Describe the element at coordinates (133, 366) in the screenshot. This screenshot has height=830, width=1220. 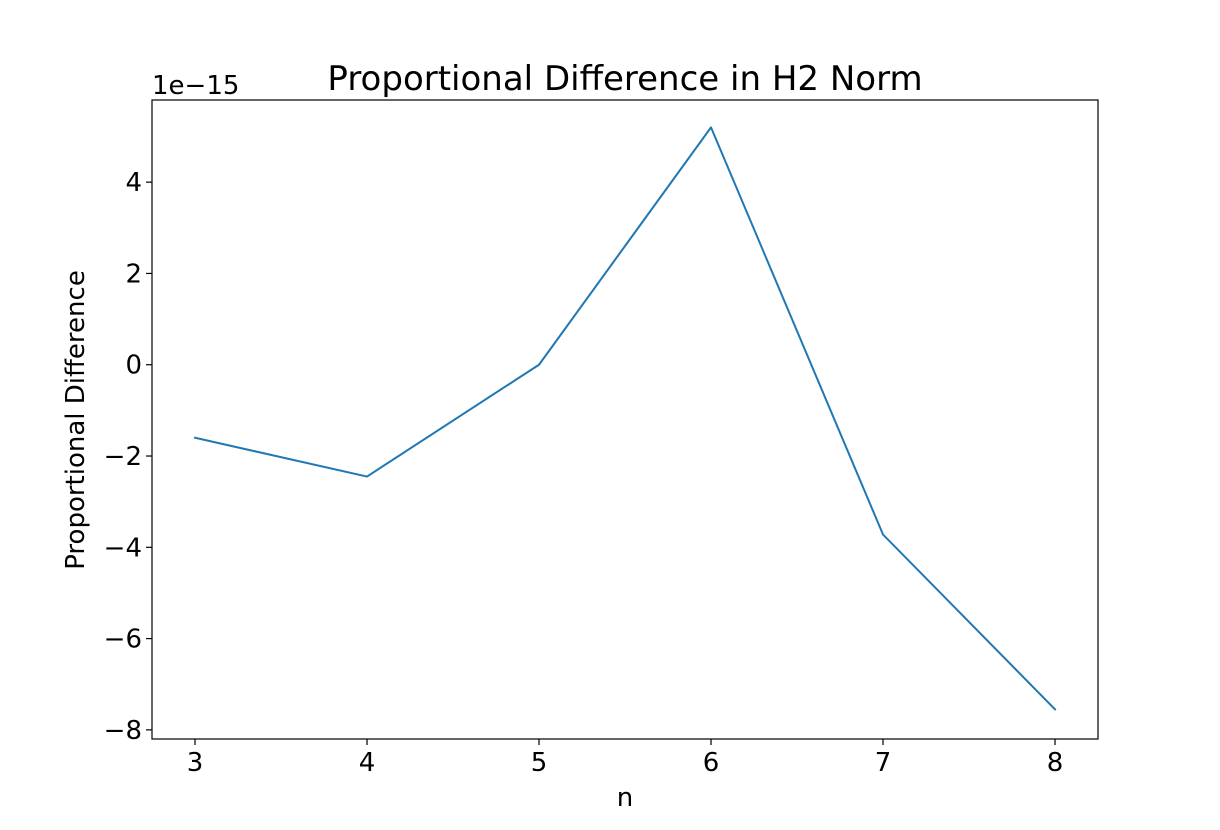
I see `y-tick-label-4: 0` at that location.